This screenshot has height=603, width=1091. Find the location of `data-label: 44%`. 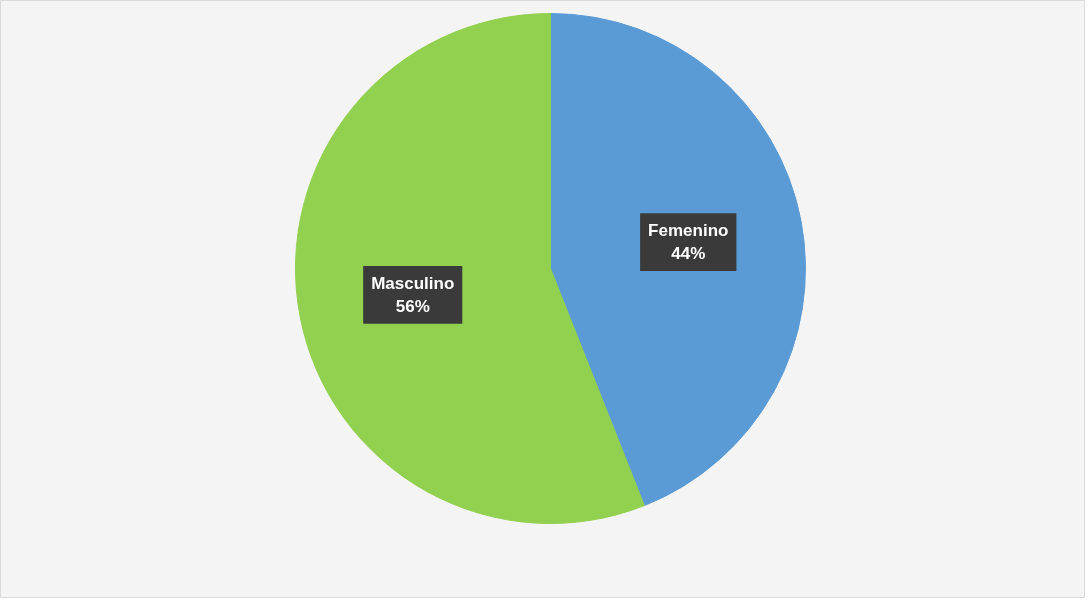

data-label: 44% is located at coordinates (688, 254).